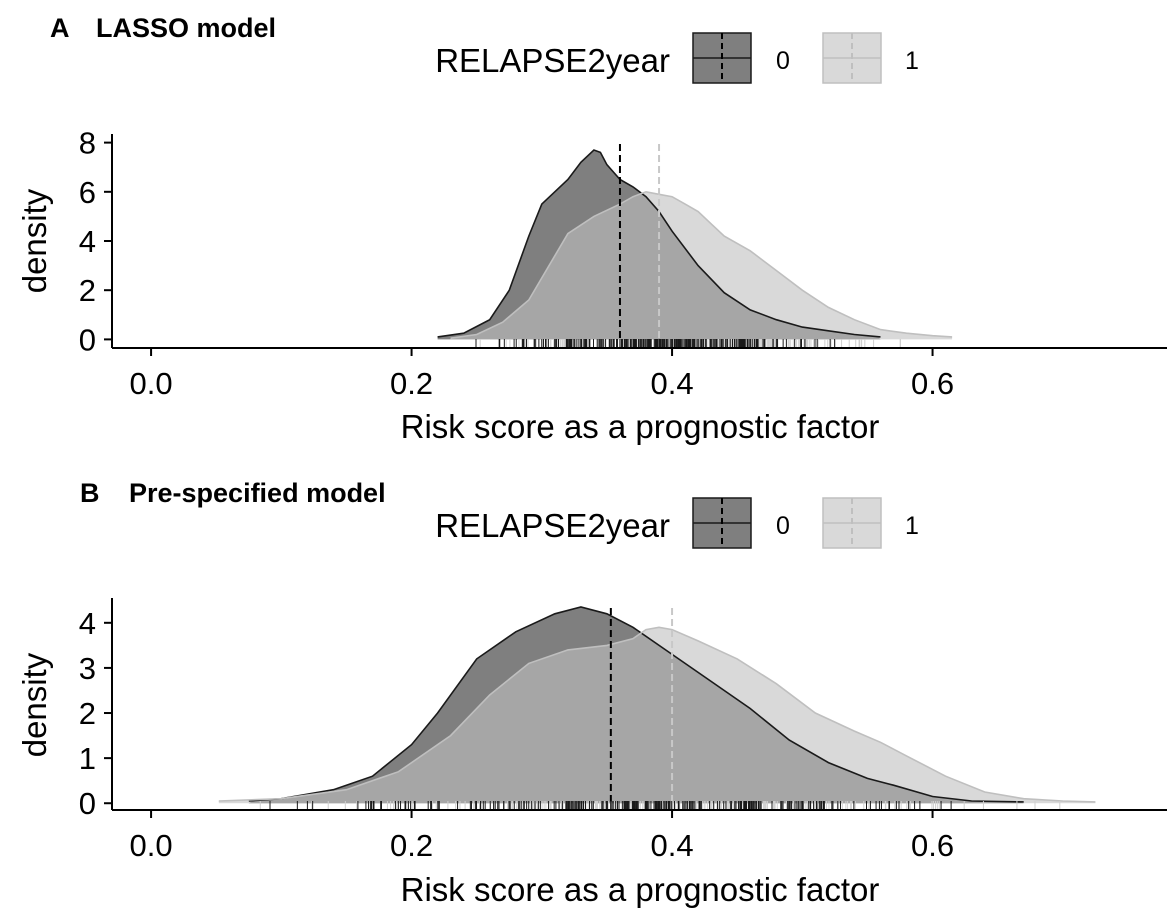  What do you see at coordinates (257, 493) in the screenshot?
I see `panel-title: Pre-specified model` at bounding box center [257, 493].